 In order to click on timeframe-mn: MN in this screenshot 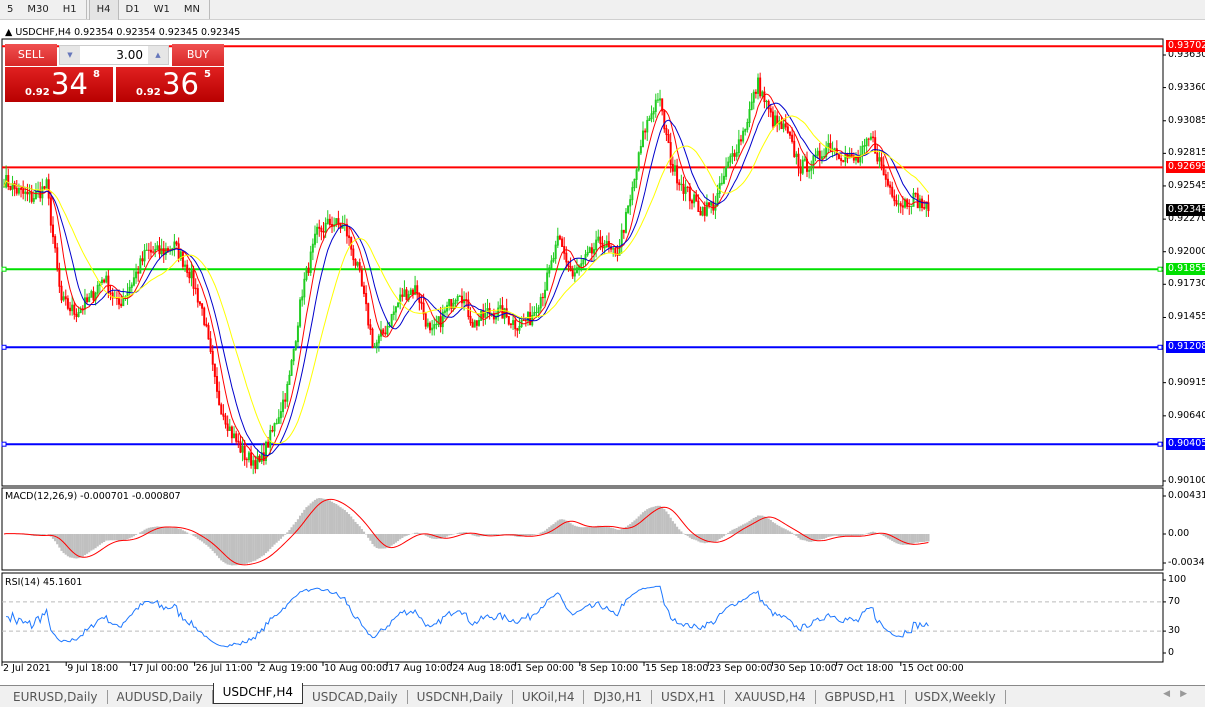, I will do `click(191, 9)`.